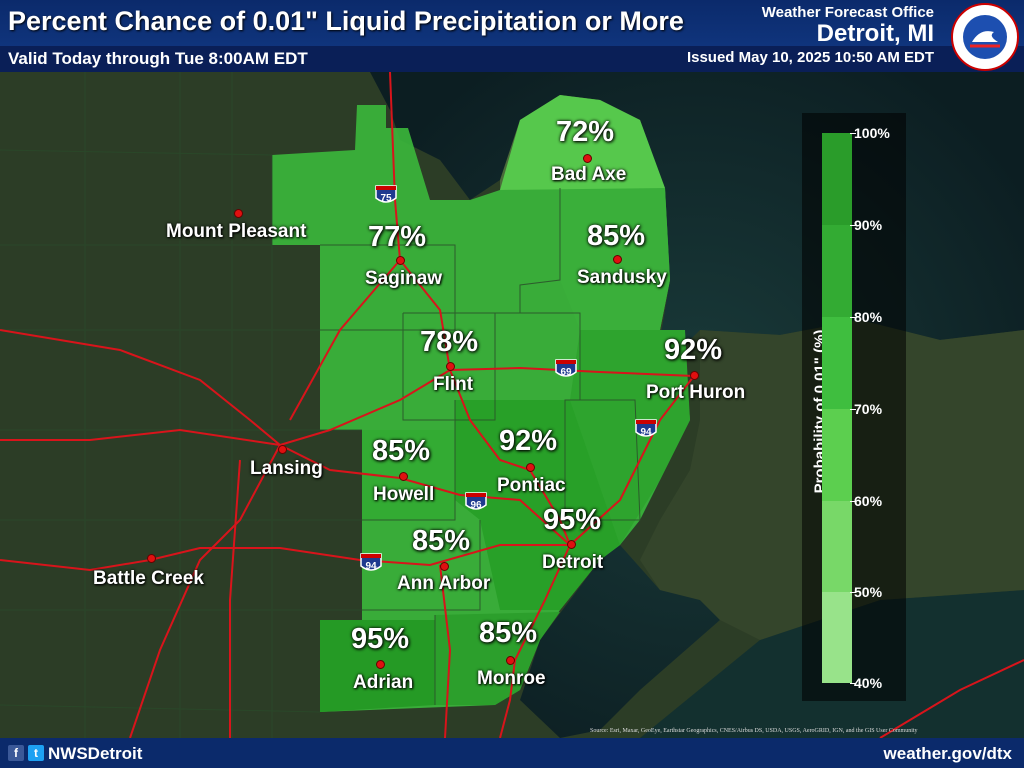 The height and width of the screenshot is (768, 1024). What do you see at coordinates (371, 566) in the screenshot?
I see `i94-west-label: 94` at bounding box center [371, 566].